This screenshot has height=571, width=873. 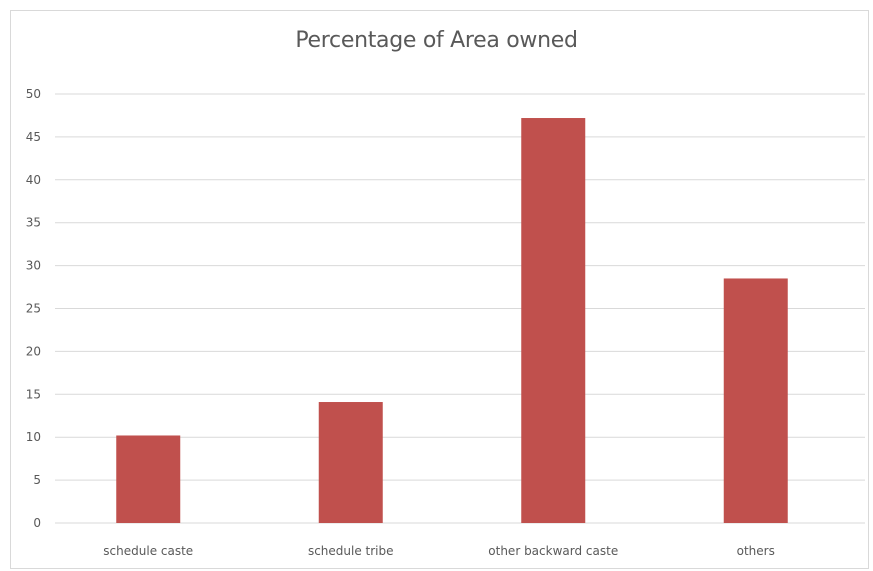 I want to click on y-tick-label: 25, so click(x=33, y=309).